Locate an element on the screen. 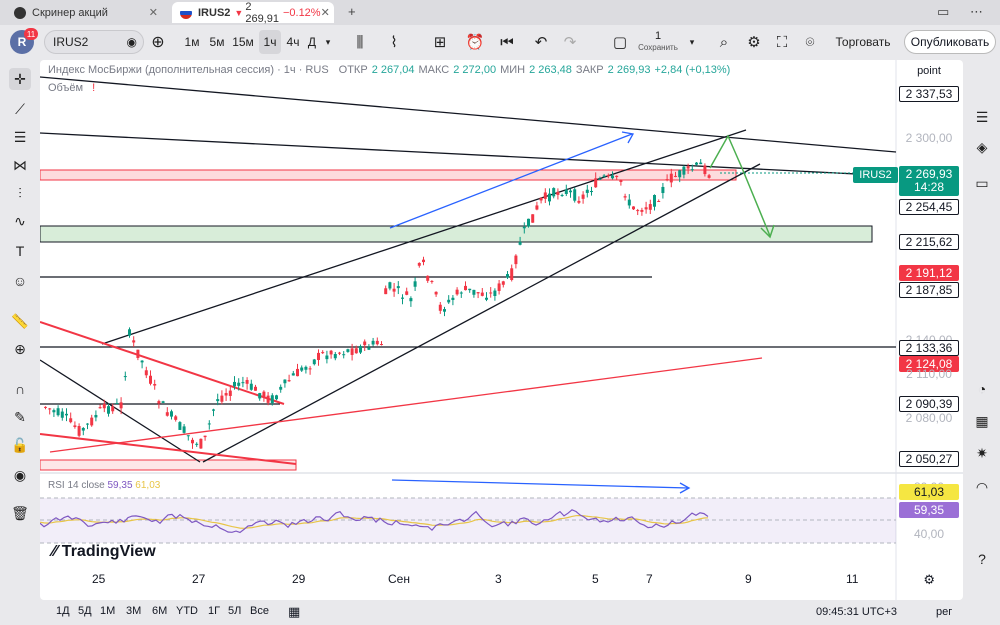  publish-button: Опубликовать is located at coordinates (950, 42).